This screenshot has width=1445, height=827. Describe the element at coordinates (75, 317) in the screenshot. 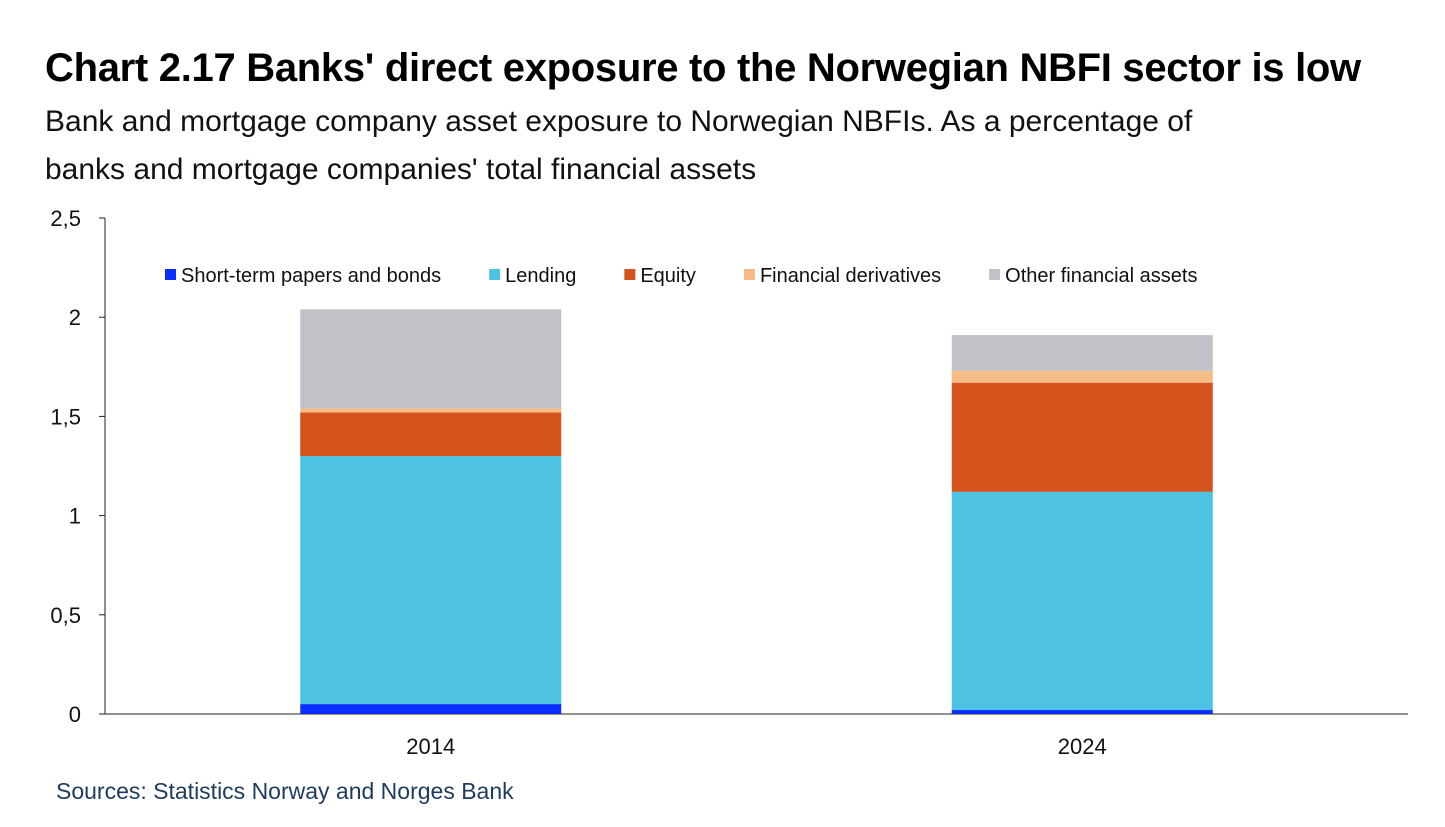

I see `y-tick-label: 2` at that location.